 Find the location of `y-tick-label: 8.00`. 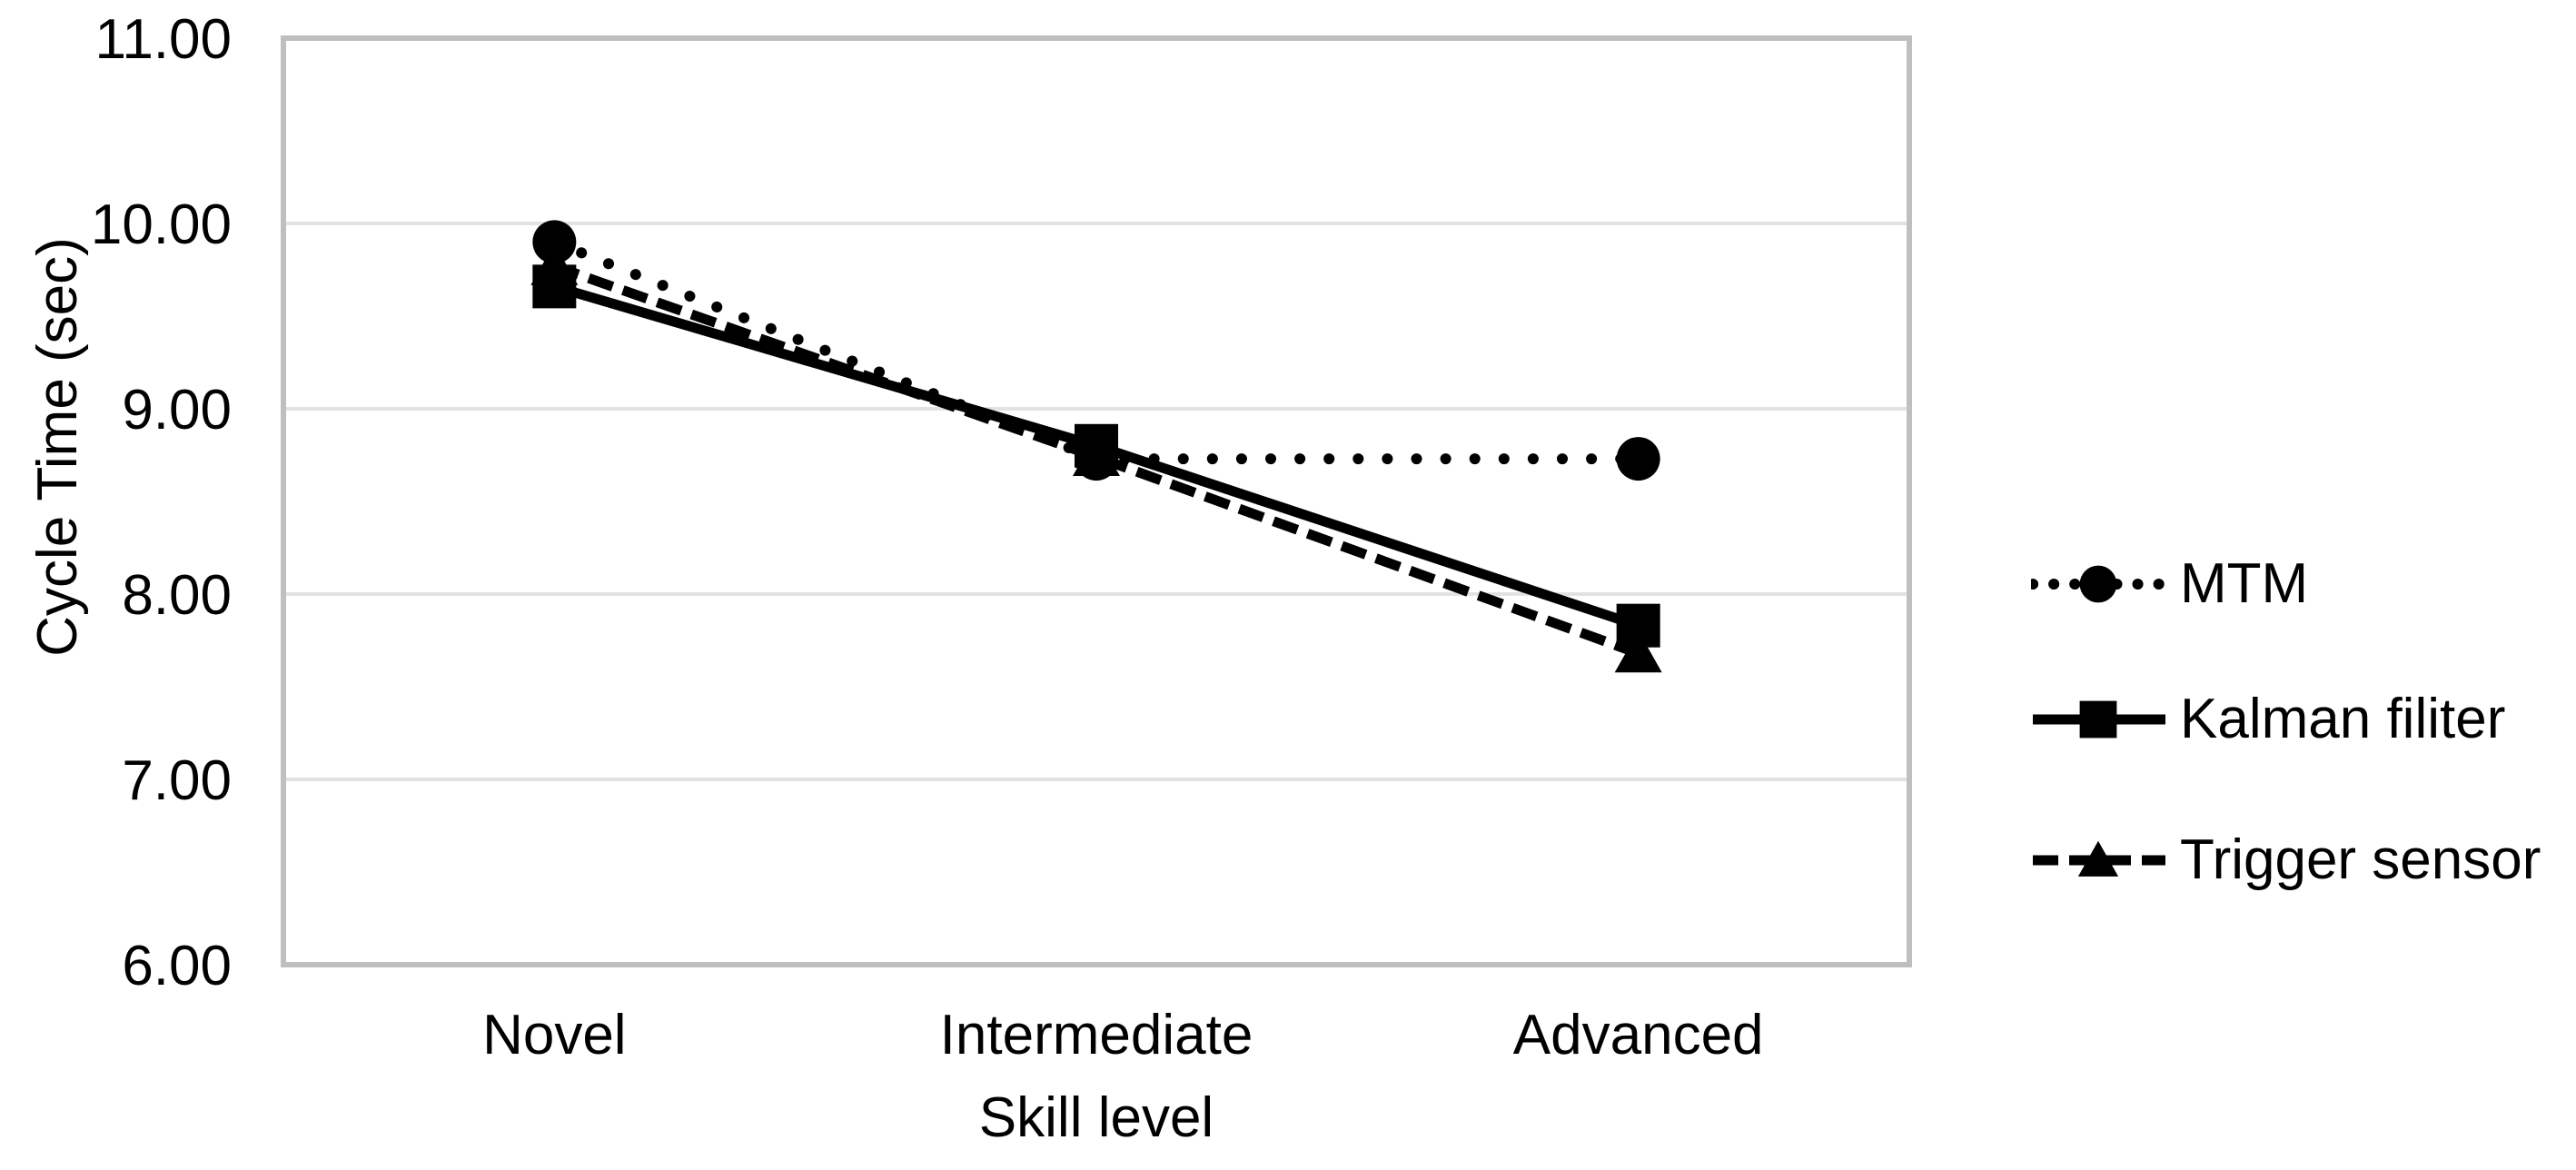

y-tick-label: 8.00 is located at coordinates (177, 596).